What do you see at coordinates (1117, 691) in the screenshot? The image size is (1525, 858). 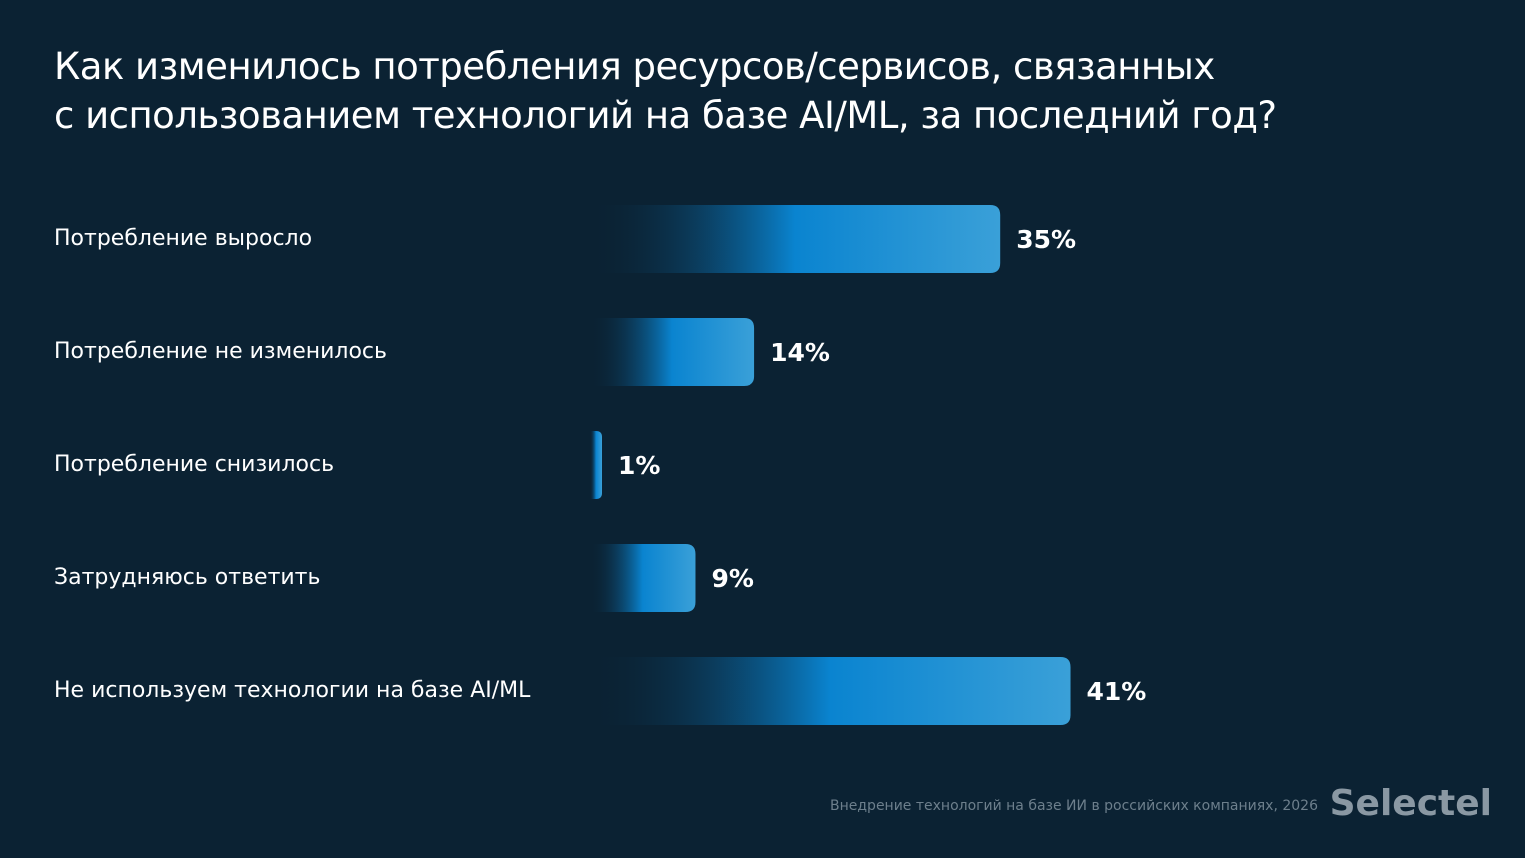 I see `value-label: 41%` at bounding box center [1117, 691].